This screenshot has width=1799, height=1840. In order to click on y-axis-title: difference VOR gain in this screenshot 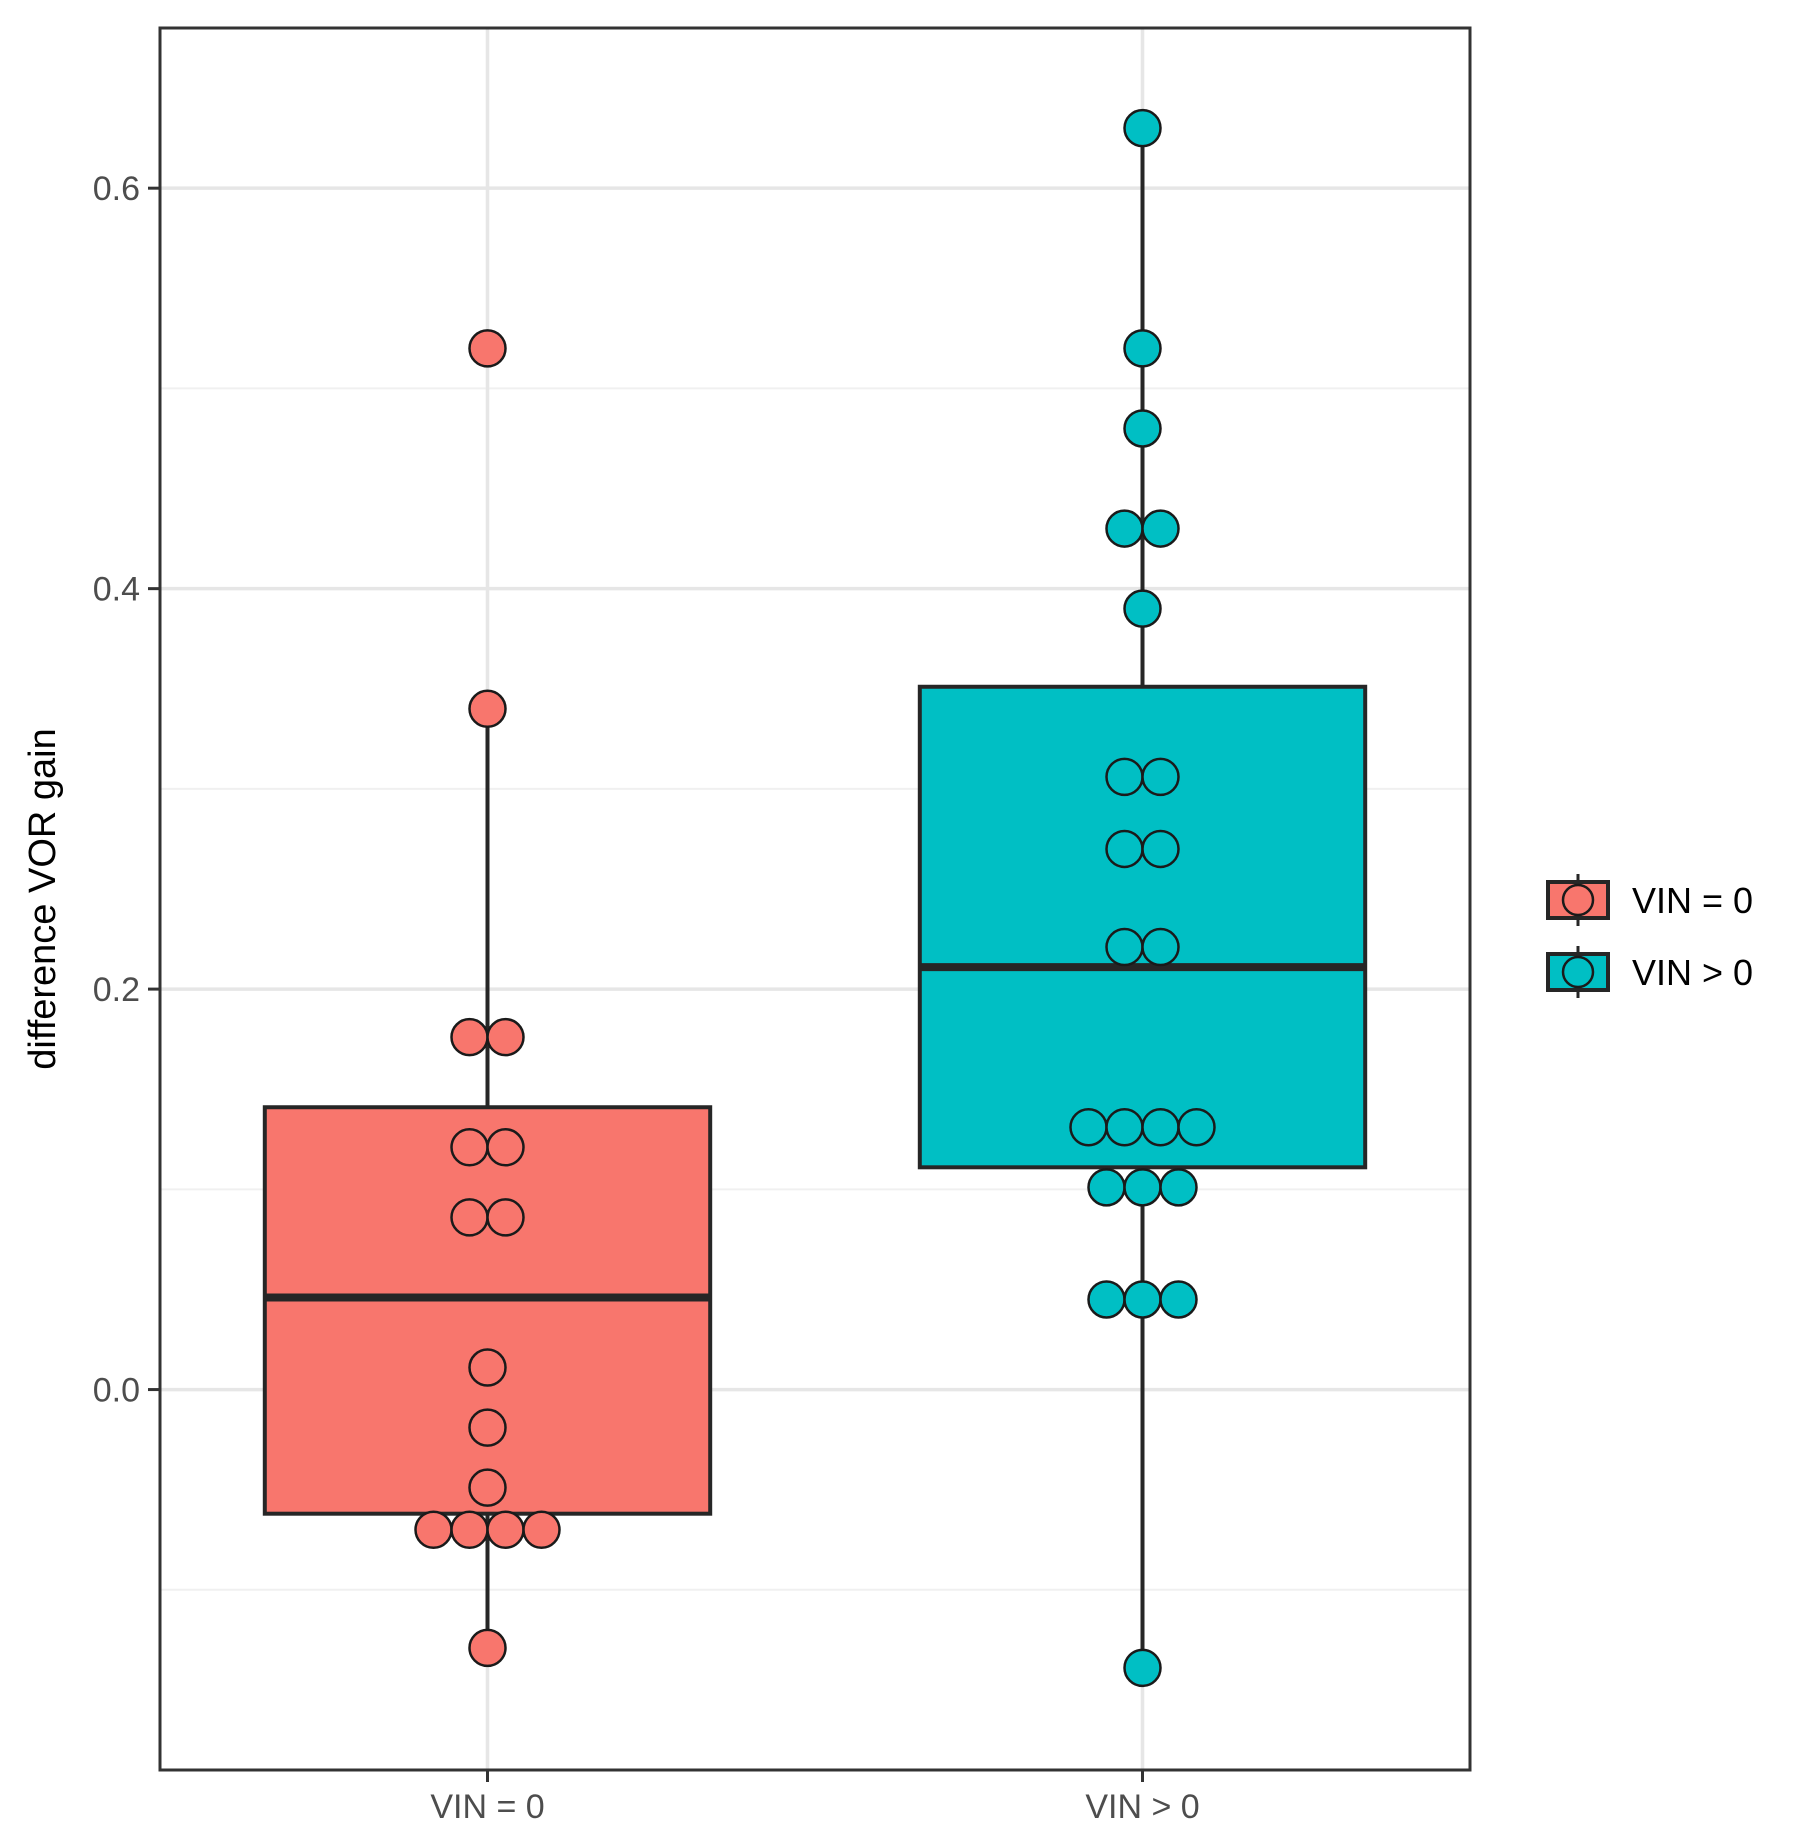, I will do `click(43, 899)`.